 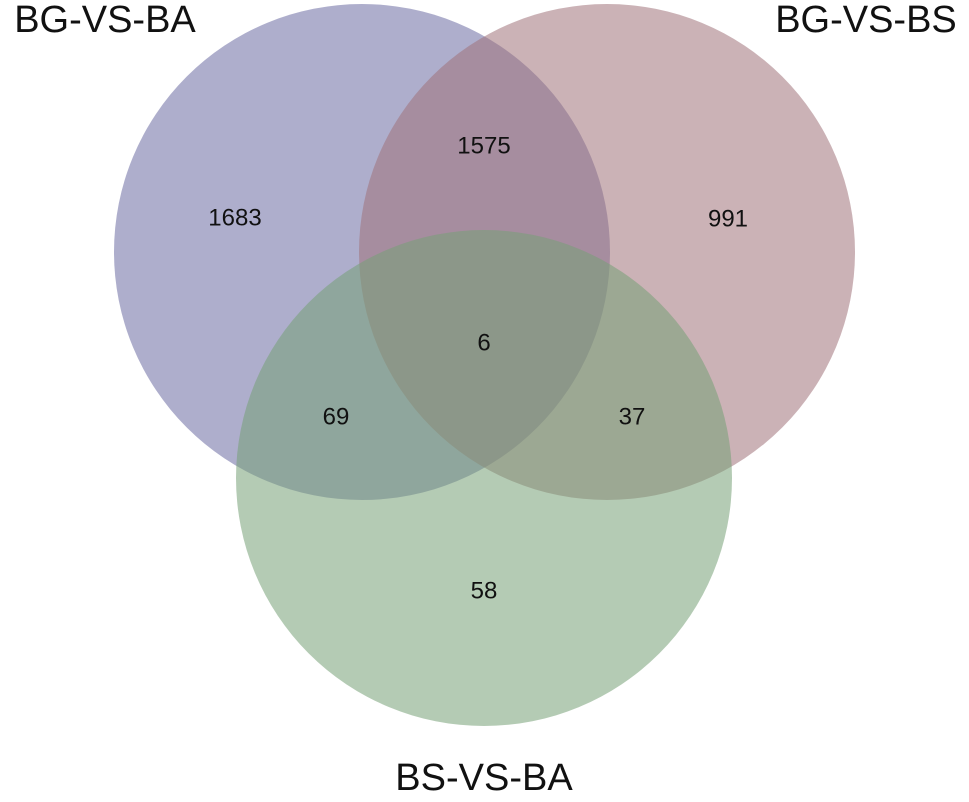 I want to click on region-count: 1683, so click(x=234, y=217).